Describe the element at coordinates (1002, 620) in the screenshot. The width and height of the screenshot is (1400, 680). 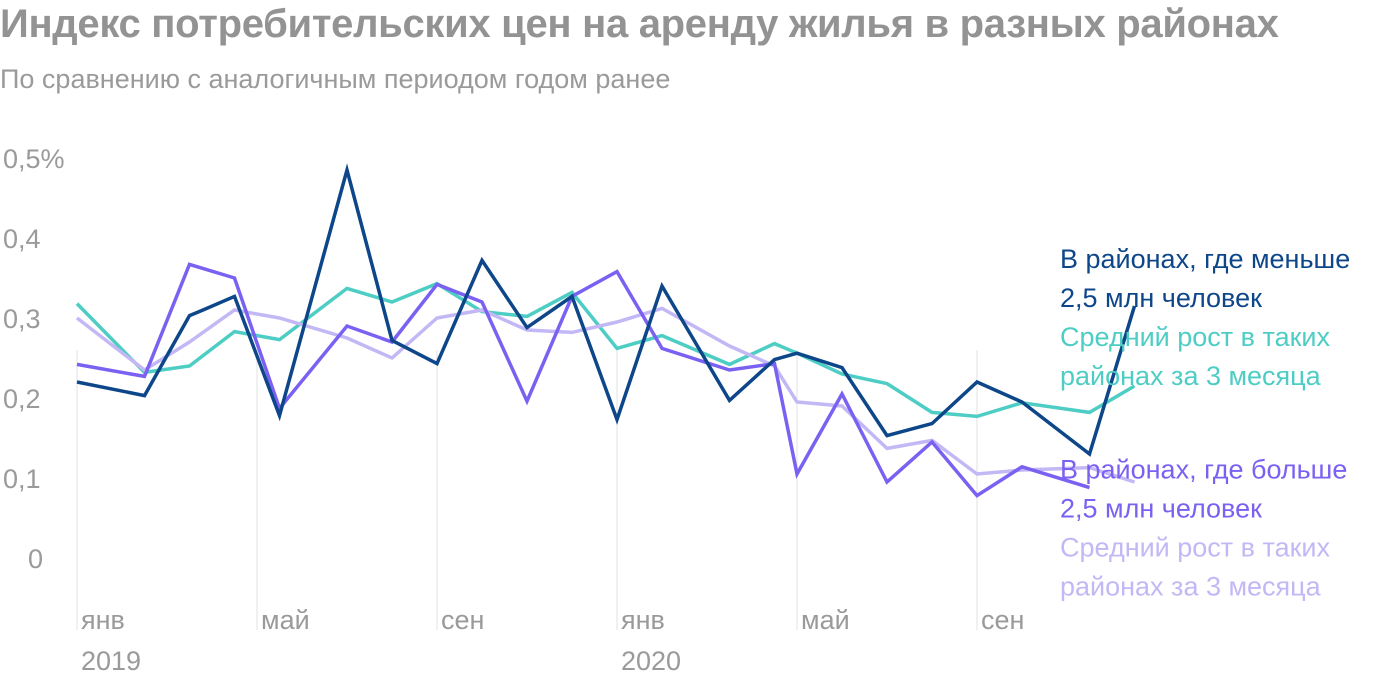
I see `x-tick-label-5: сен` at that location.